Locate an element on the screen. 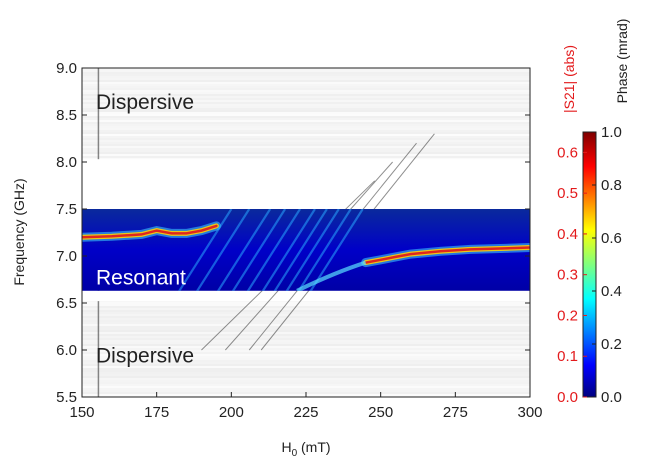 Image resolution: width=647 pixels, height=462 pixels. s21-tick-label: 0.2 is located at coordinates (567, 315).